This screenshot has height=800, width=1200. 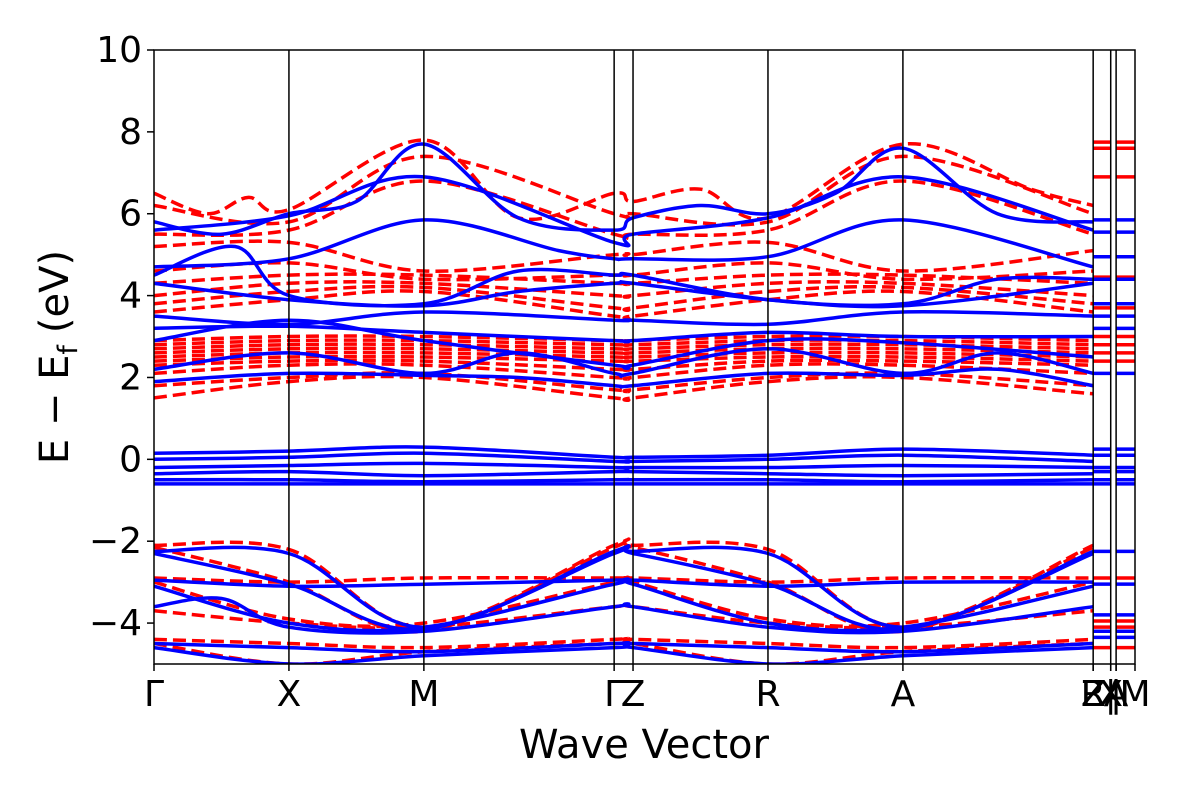 I want to click on x-axis-ticks: Γ X M ΓZ R A ZR|X|AM, so click(x=647, y=689).